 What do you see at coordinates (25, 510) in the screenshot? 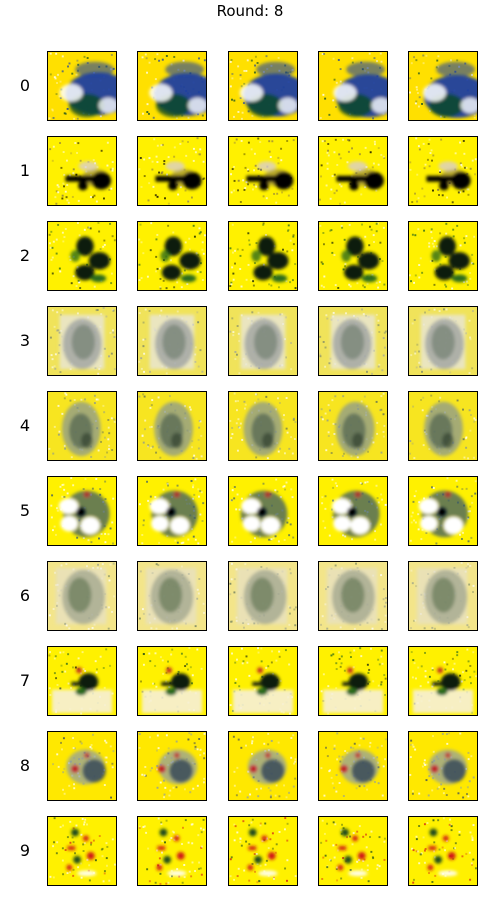
I see `row-label: 5` at bounding box center [25, 510].